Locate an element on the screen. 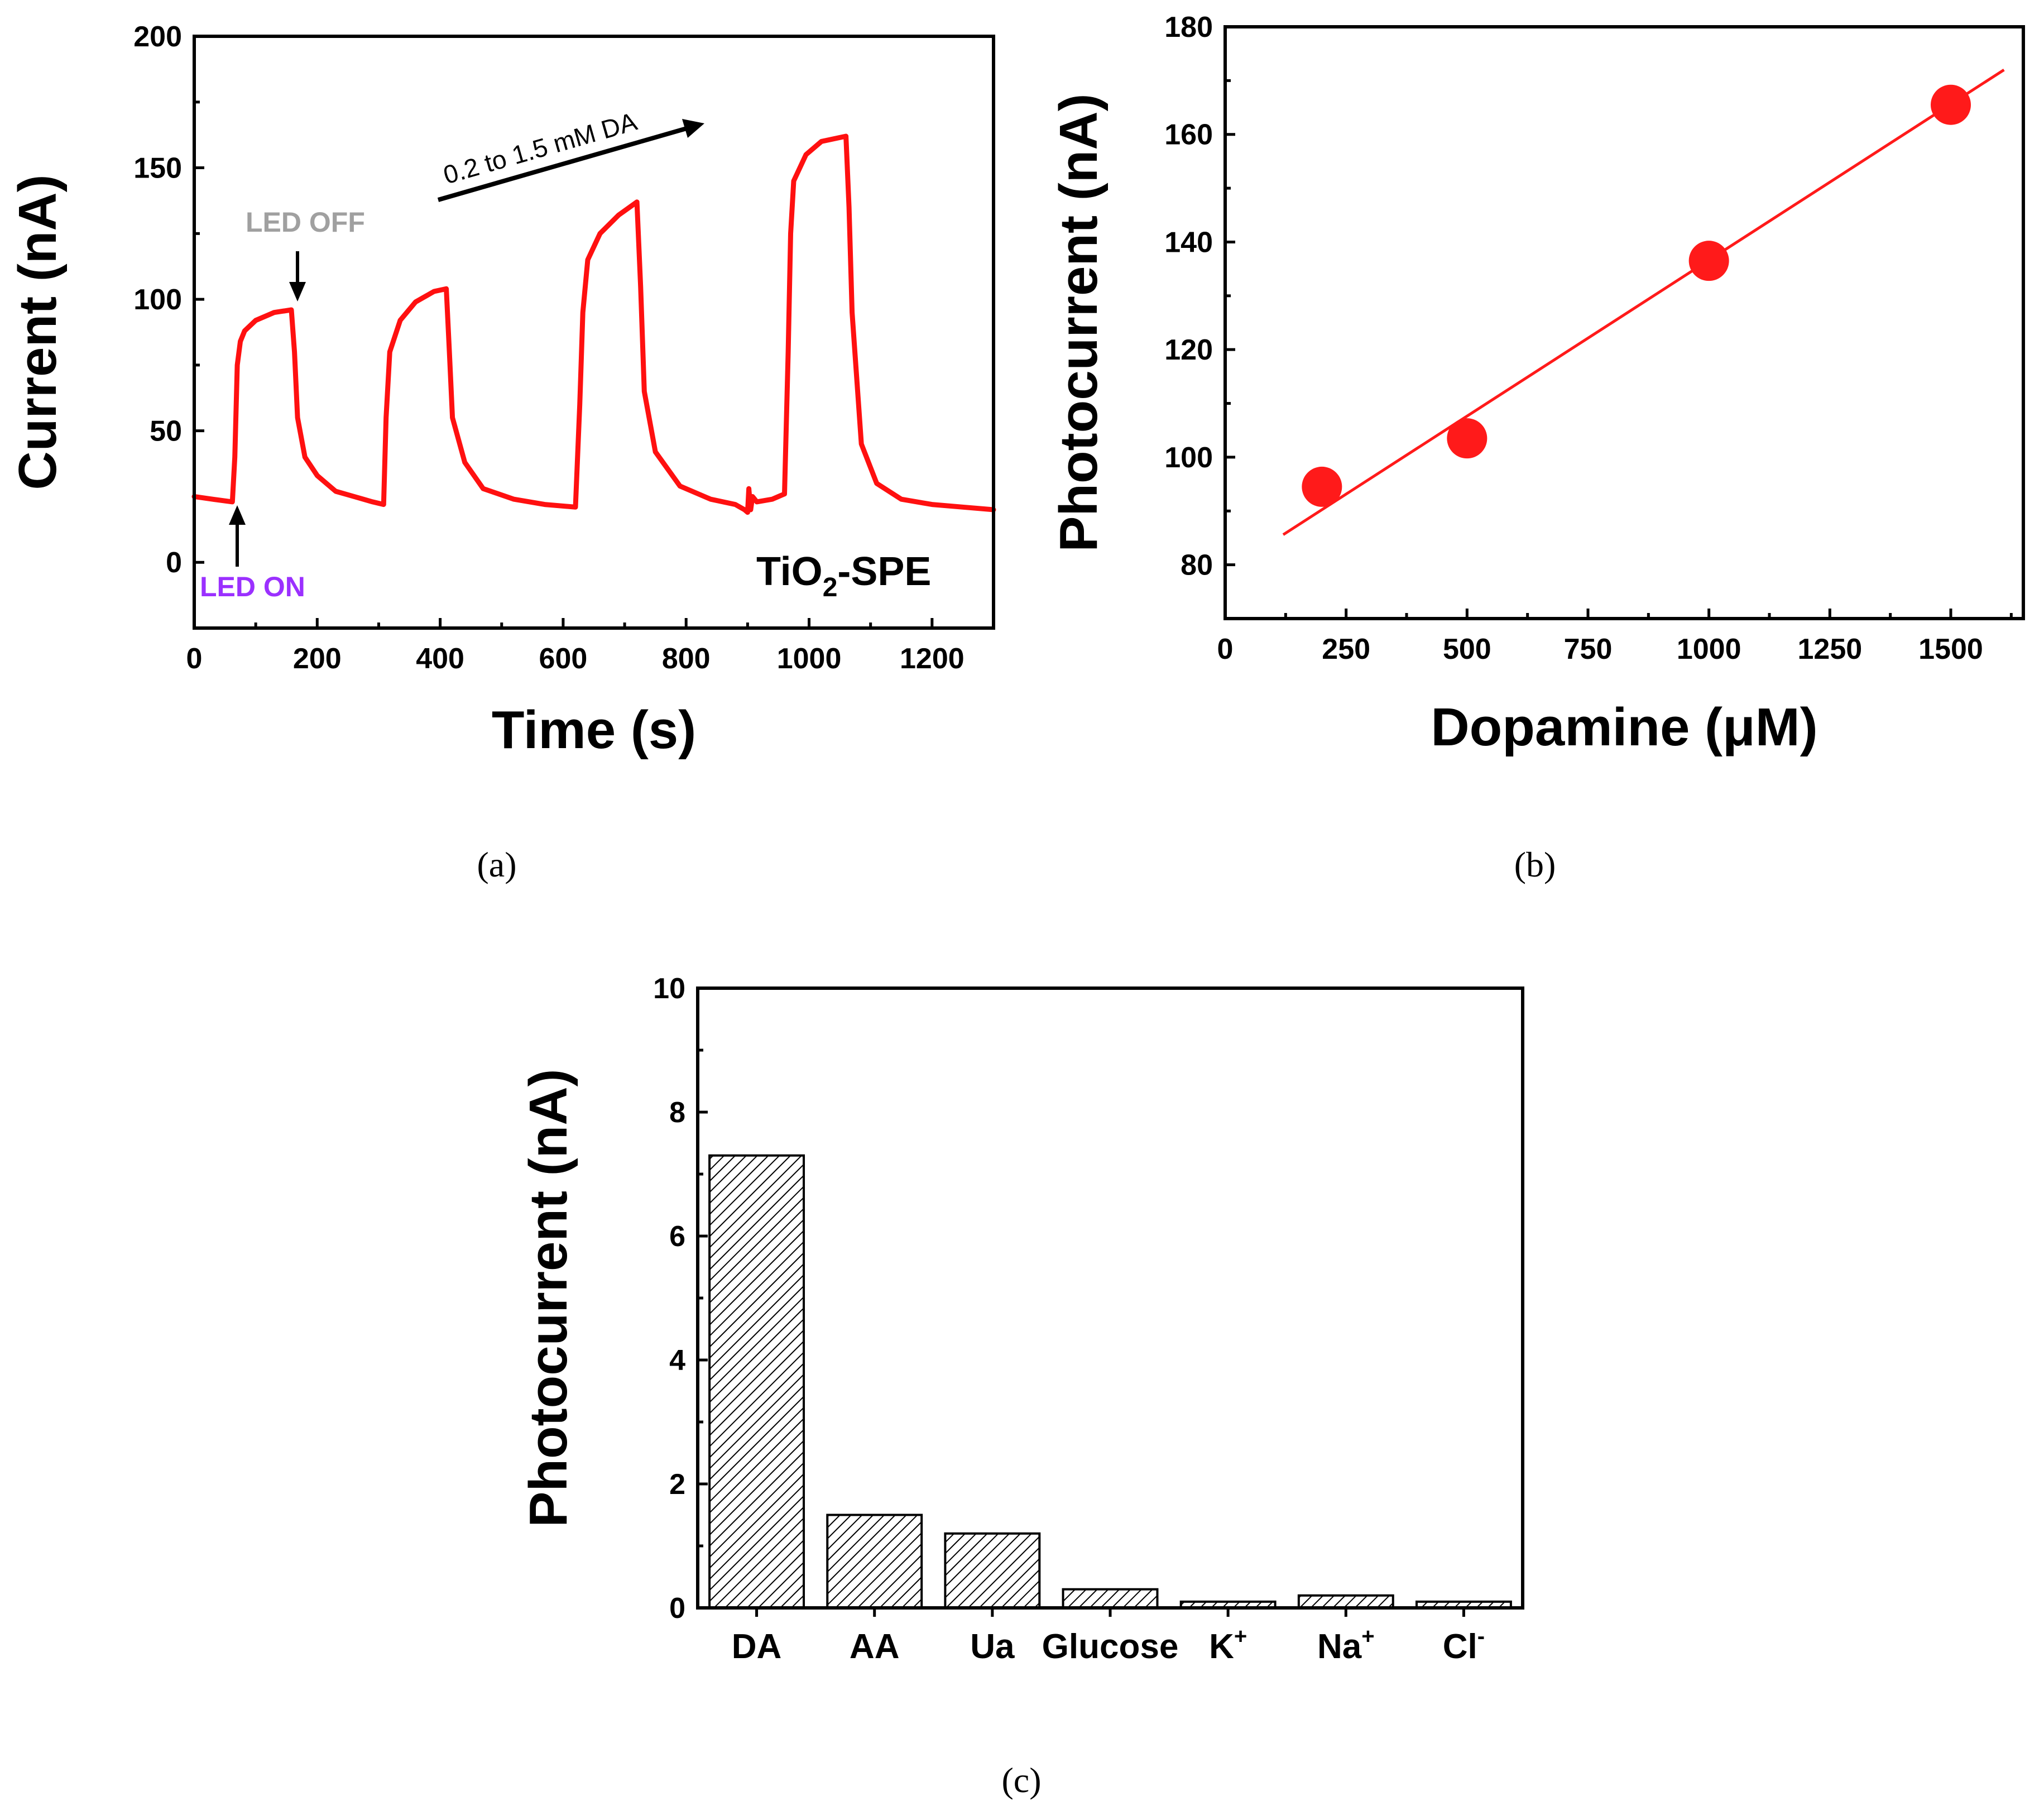  panel-c-y-axis-title: Photocurrent (nA) is located at coordinates (548, 1298).